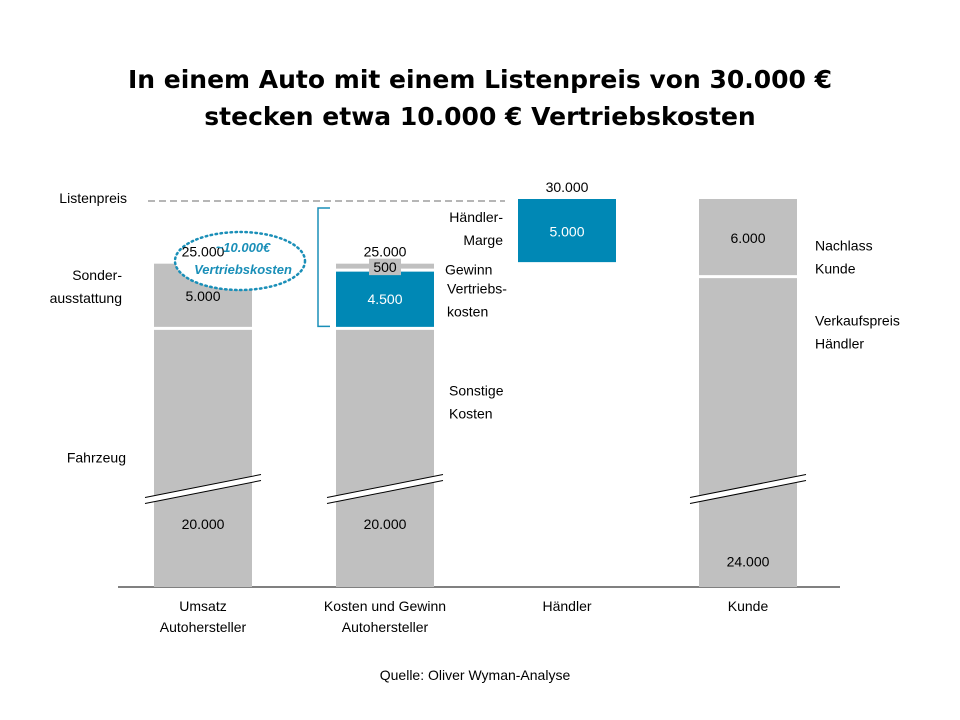 This screenshot has height=720, width=960. I want to click on category-label-haendler-line: Händler, so click(566, 606).